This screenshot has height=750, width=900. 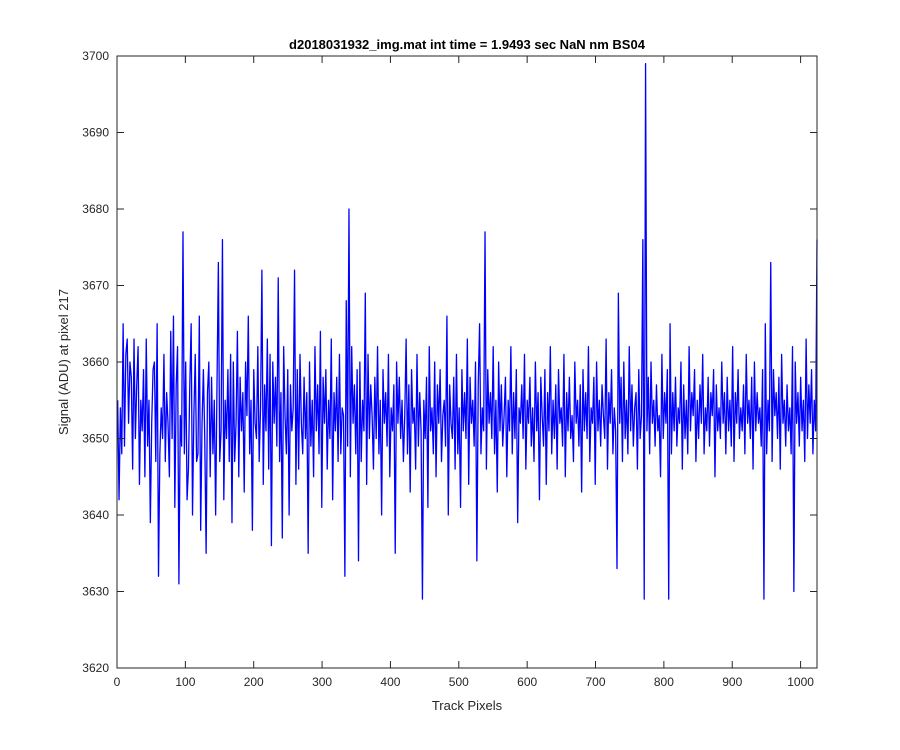 What do you see at coordinates (95, 668) in the screenshot?
I see `y-tick-label: 3620` at bounding box center [95, 668].